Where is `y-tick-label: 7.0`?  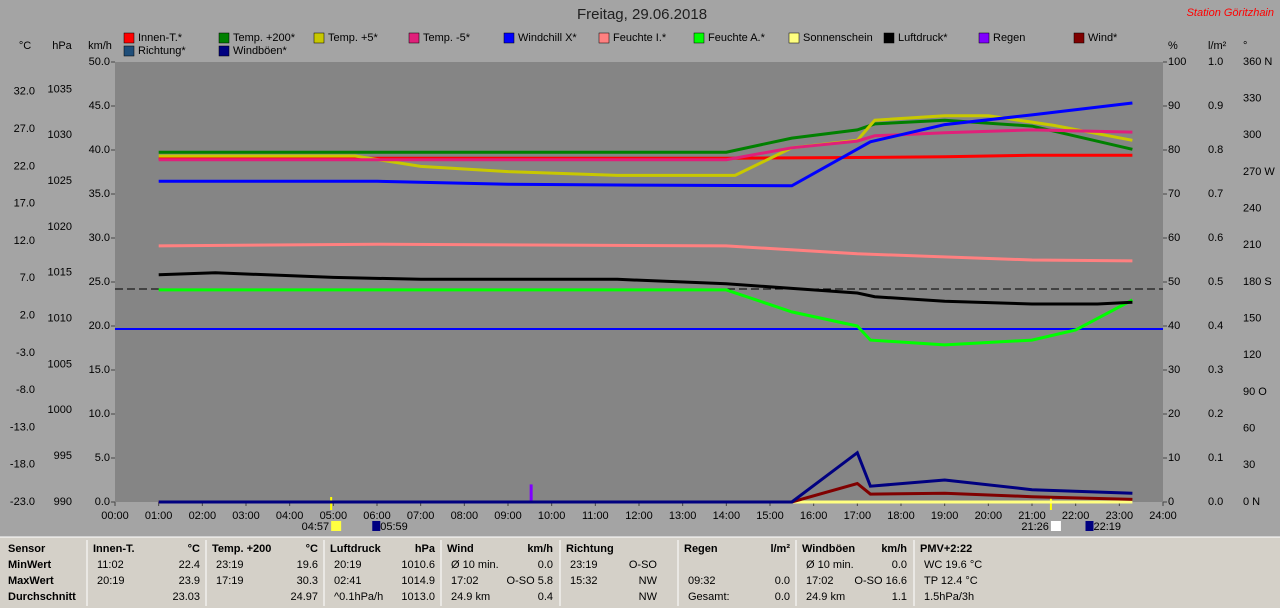 y-tick-label: 7.0 is located at coordinates (27, 278).